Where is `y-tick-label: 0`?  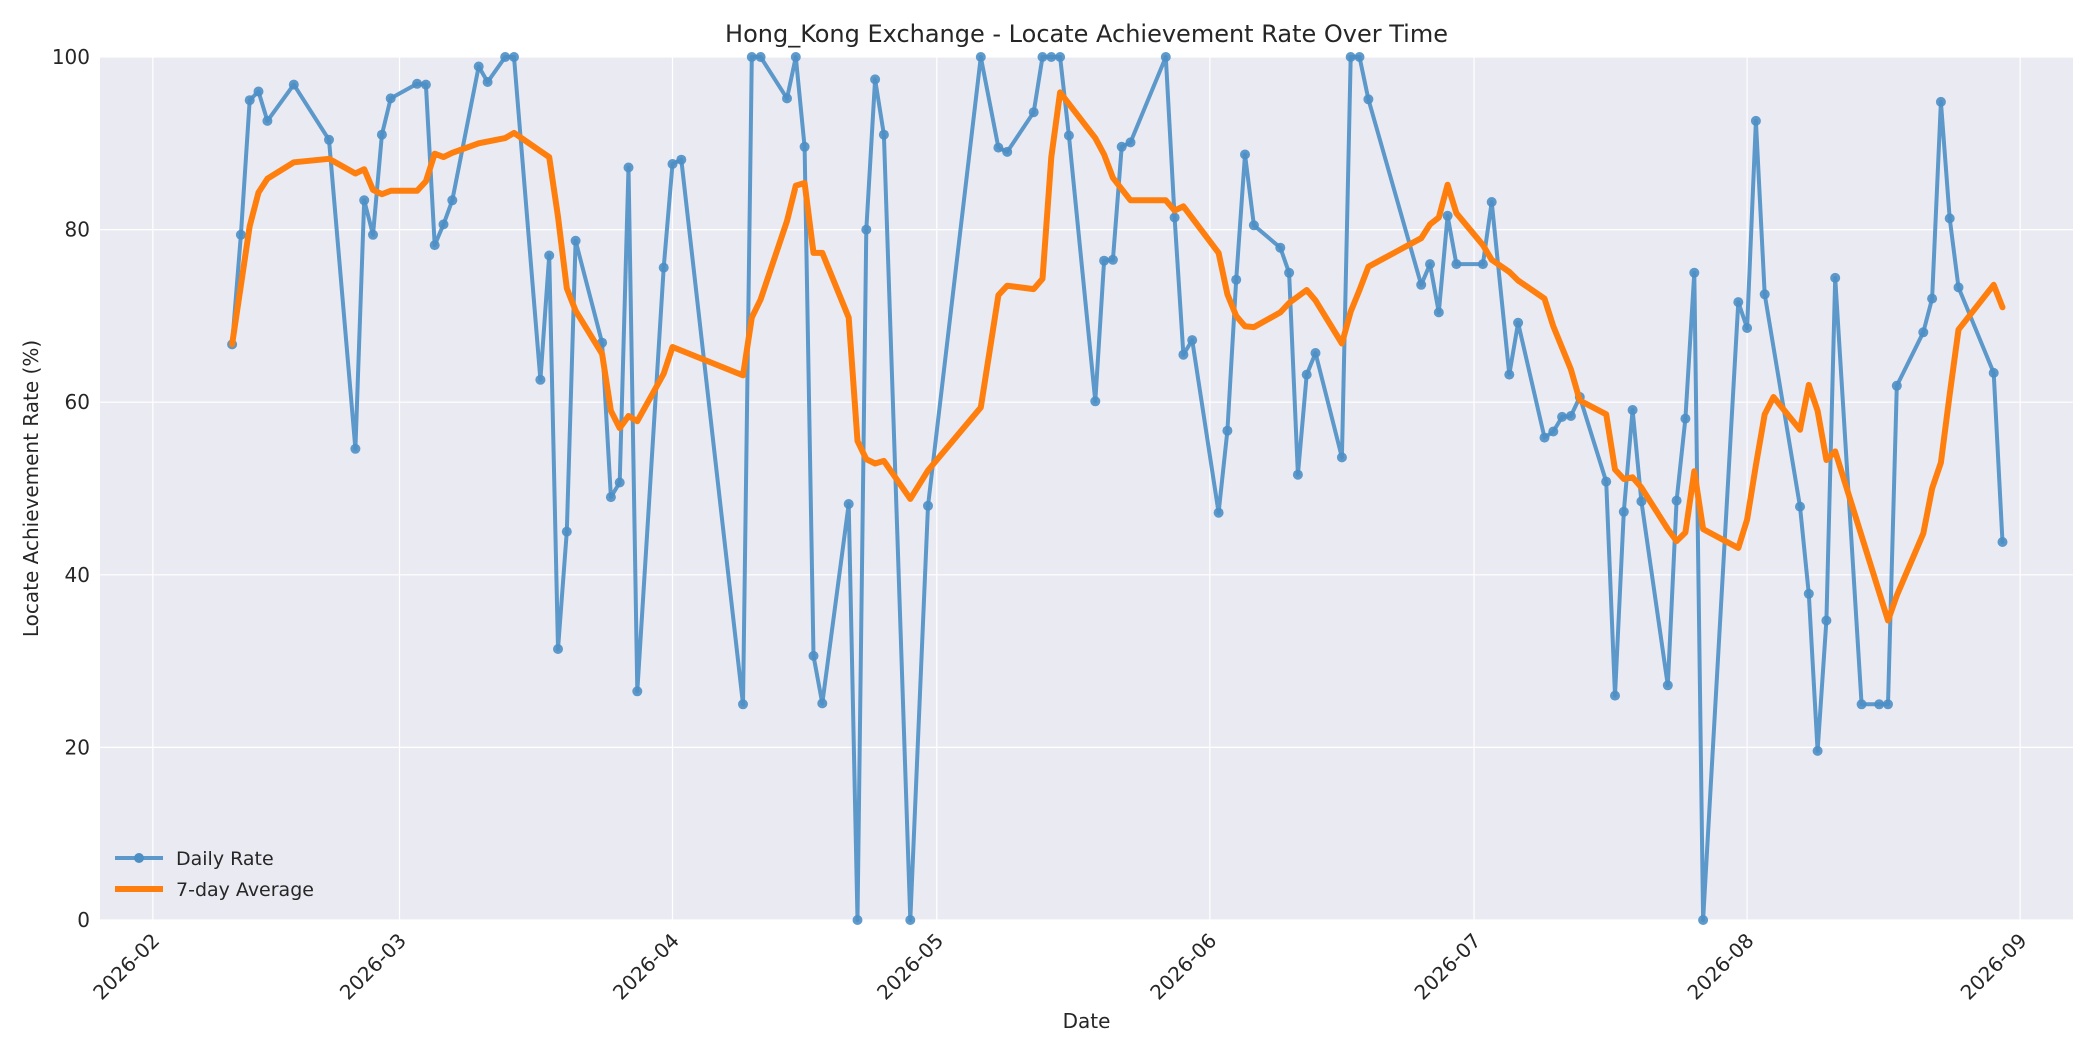
y-tick-label: 0 is located at coordinates (83, 920).